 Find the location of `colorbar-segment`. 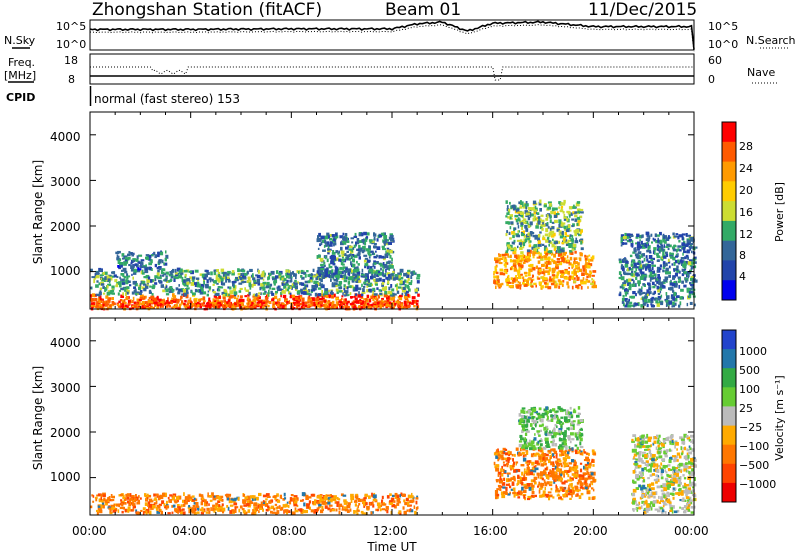

colorbar-segment is located at coordinates (729, 250).